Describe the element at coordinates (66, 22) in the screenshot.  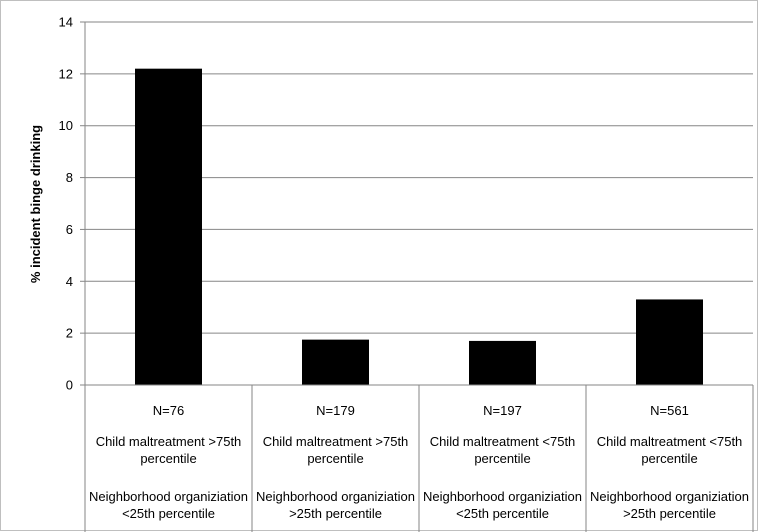
I see `y-tick-label: 14` at that location.